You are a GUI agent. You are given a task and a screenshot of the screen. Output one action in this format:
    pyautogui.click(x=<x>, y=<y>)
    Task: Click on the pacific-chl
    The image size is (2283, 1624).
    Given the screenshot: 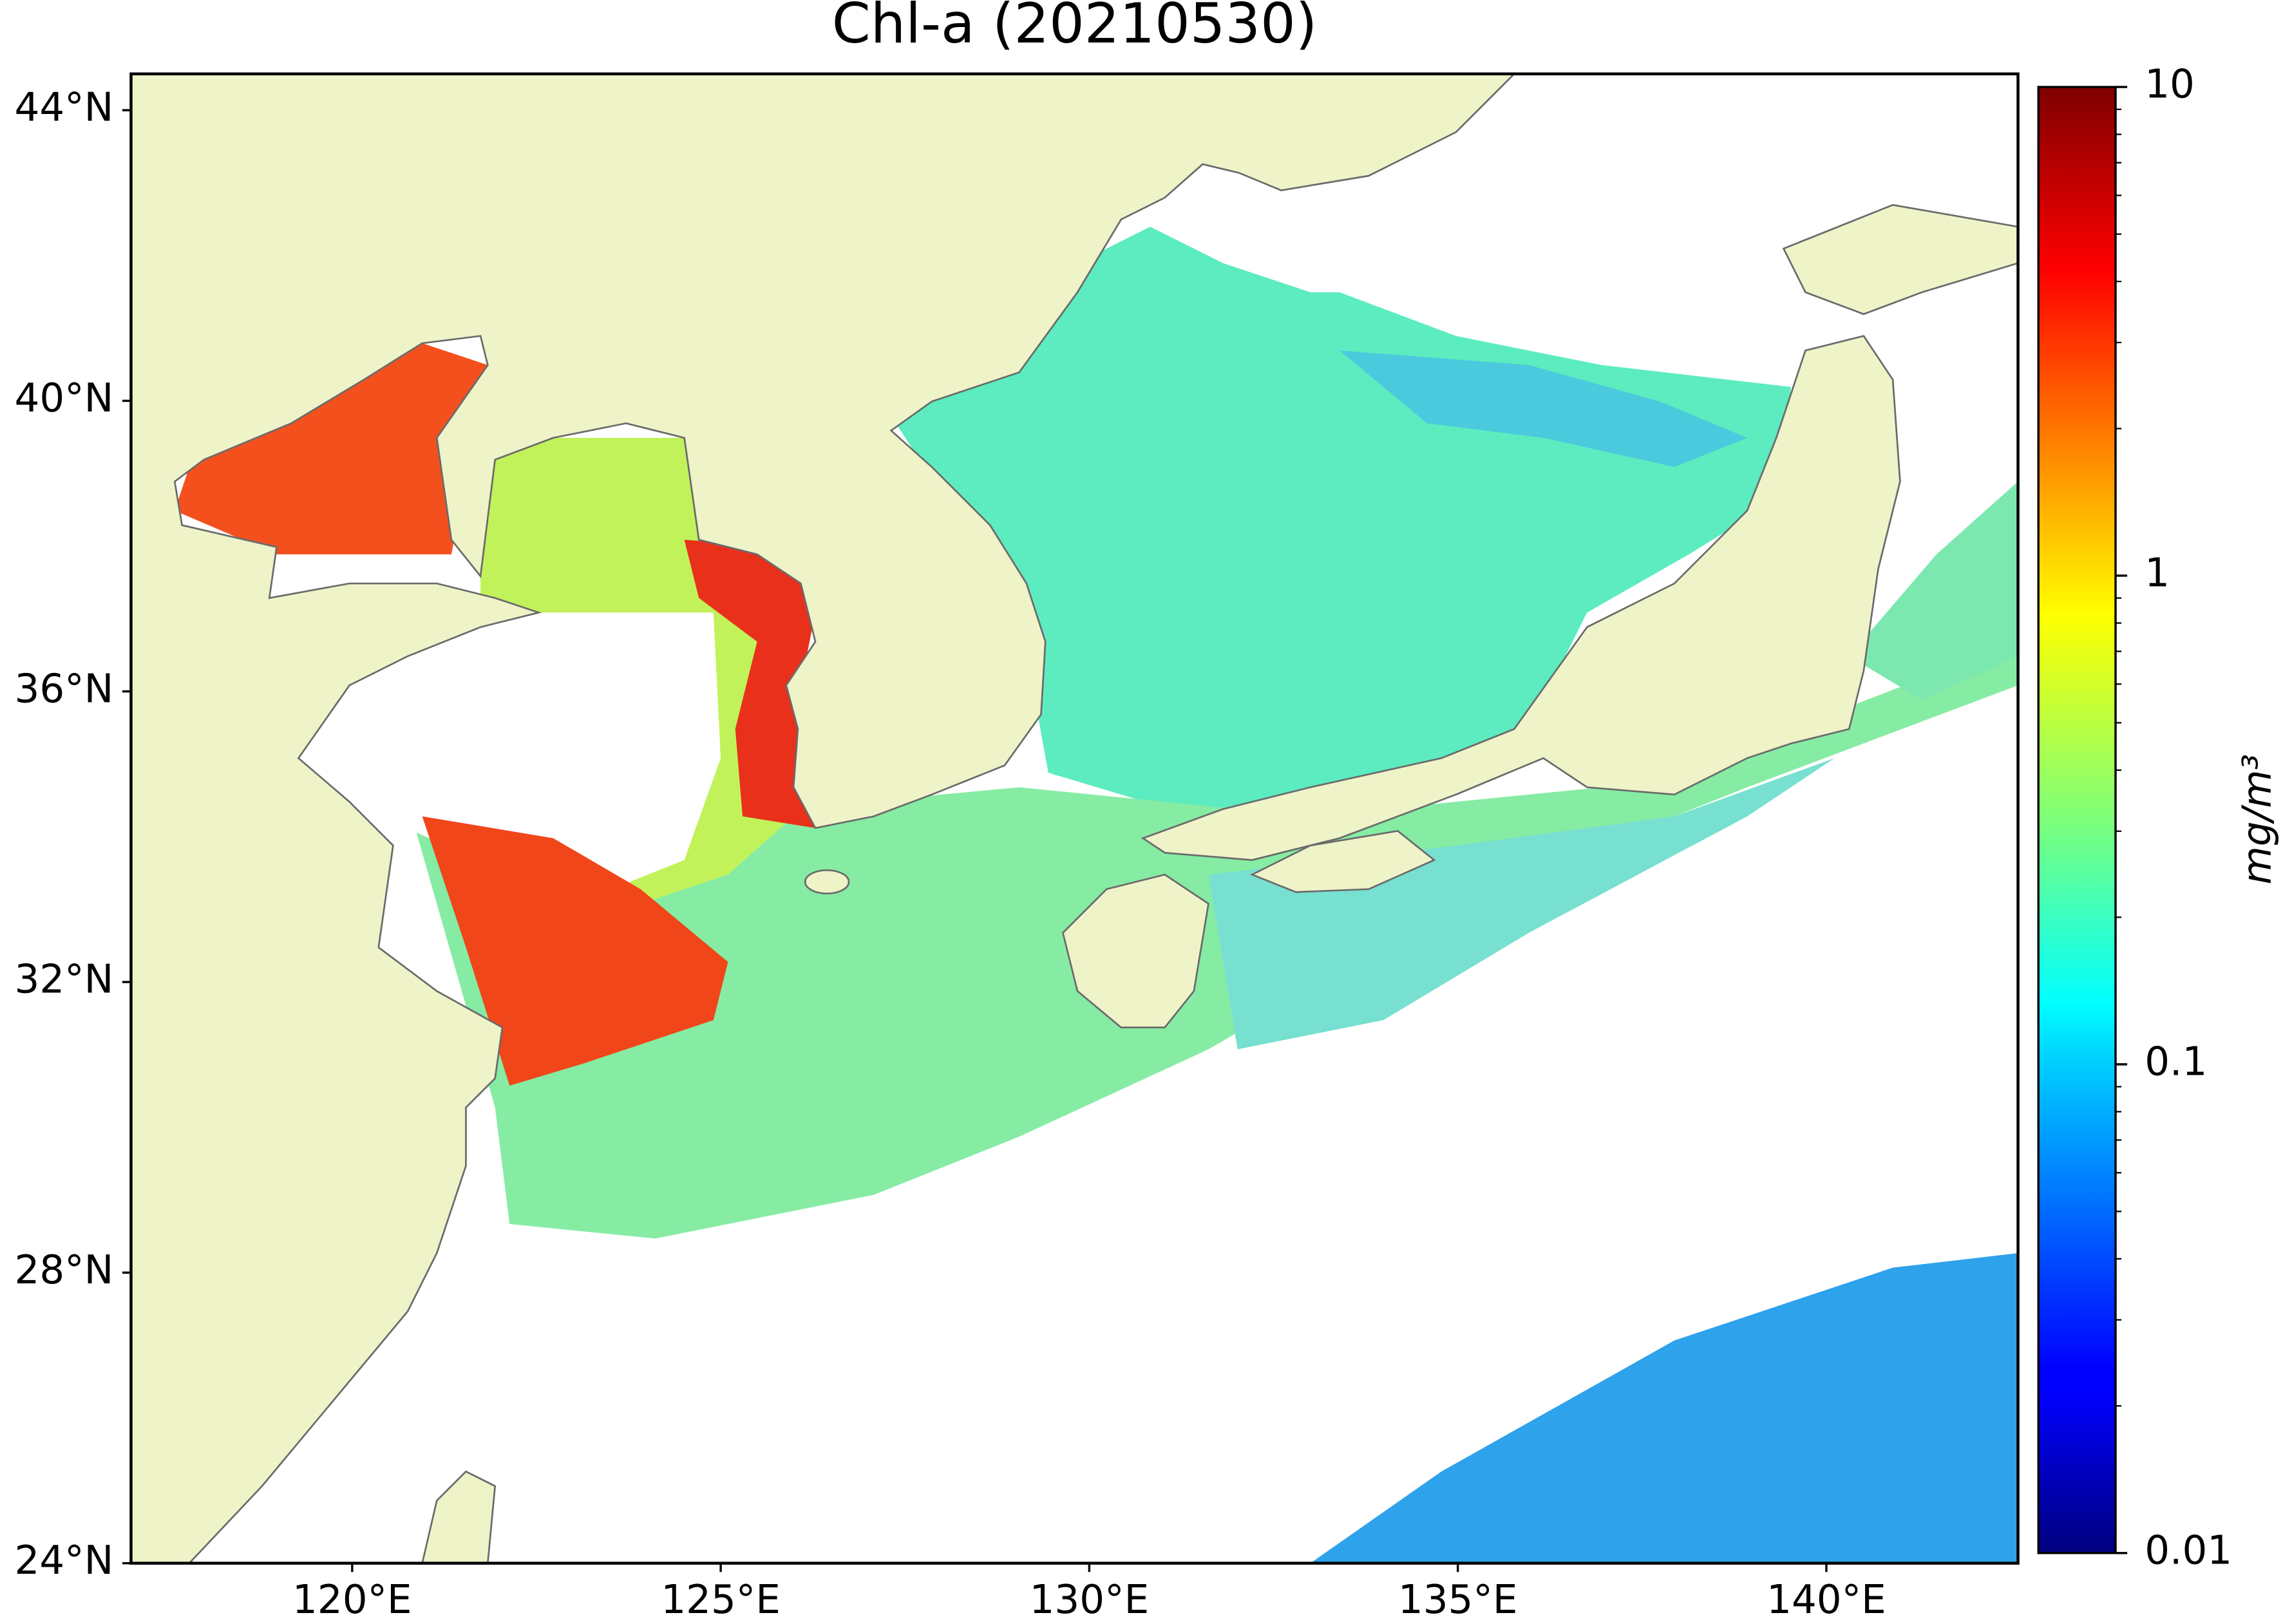 What is the action you would take?
    pyautogui.click(x=1521, y=904)
    